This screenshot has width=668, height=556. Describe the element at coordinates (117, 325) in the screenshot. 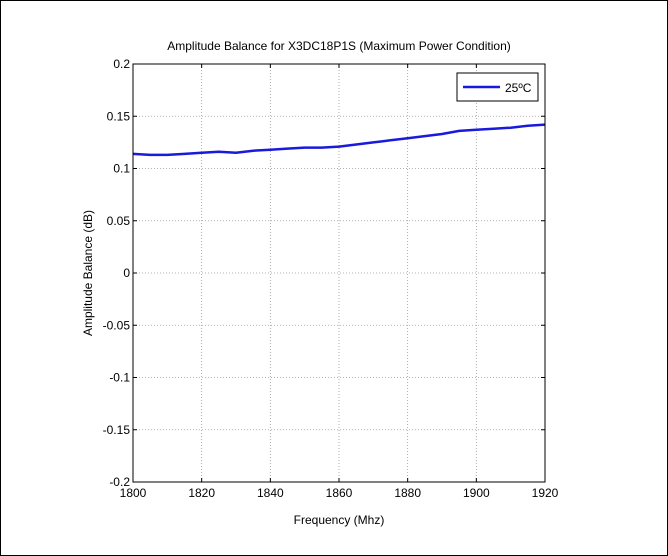

I see `y-tick-label: -0.05` at that location.